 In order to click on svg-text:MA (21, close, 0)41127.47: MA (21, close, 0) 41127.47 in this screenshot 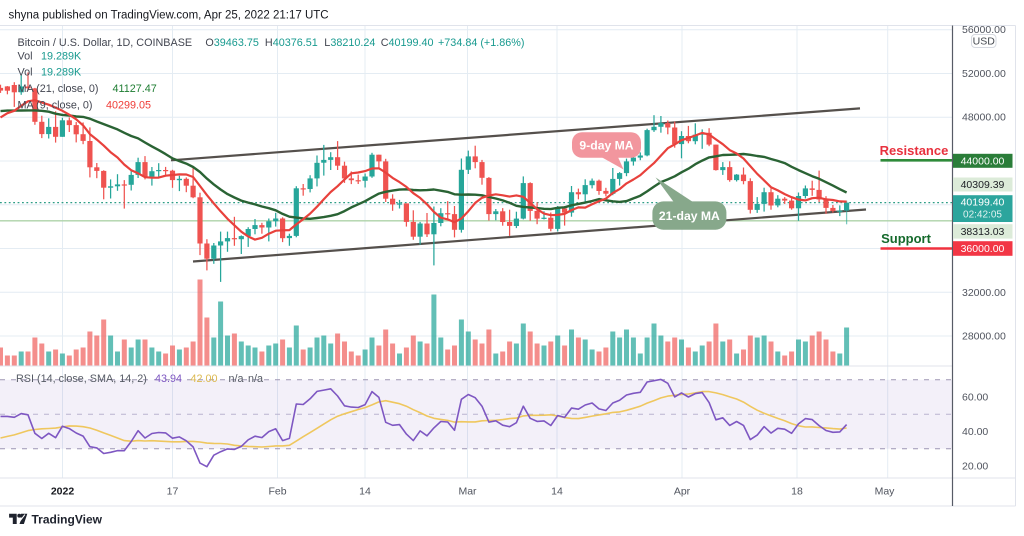, I will do `click(87, 89)`.